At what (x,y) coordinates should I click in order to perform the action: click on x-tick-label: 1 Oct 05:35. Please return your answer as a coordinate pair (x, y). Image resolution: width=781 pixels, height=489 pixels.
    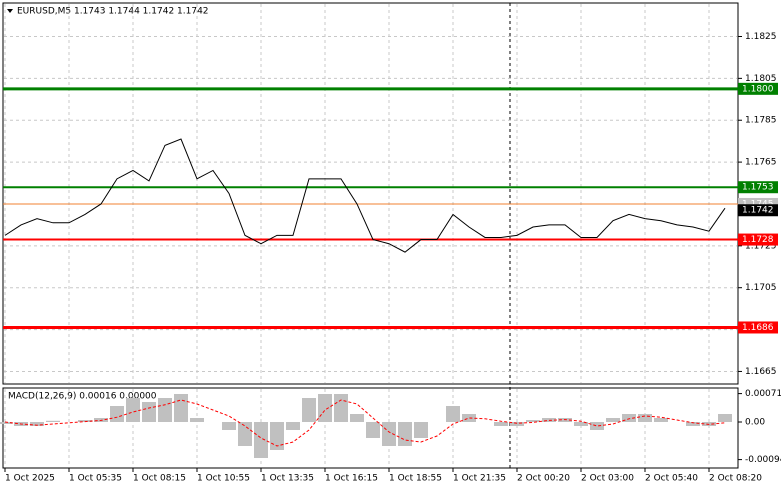
    Looking at the image, I should click on (95, 479).